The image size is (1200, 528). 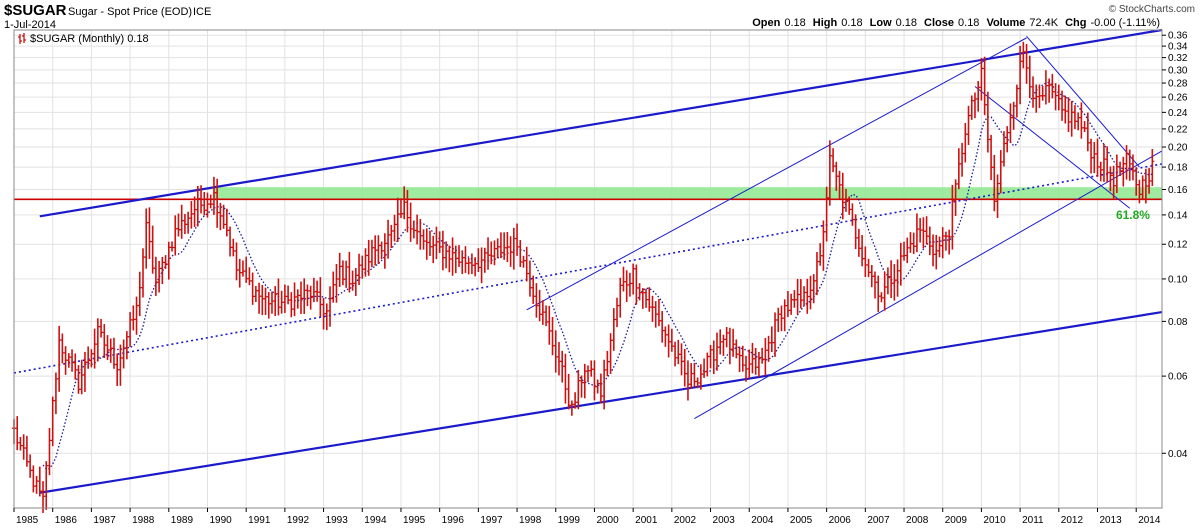 I want to click on legend: $SUGAR (Monthly) 0.18, so click(x=83, y=39).